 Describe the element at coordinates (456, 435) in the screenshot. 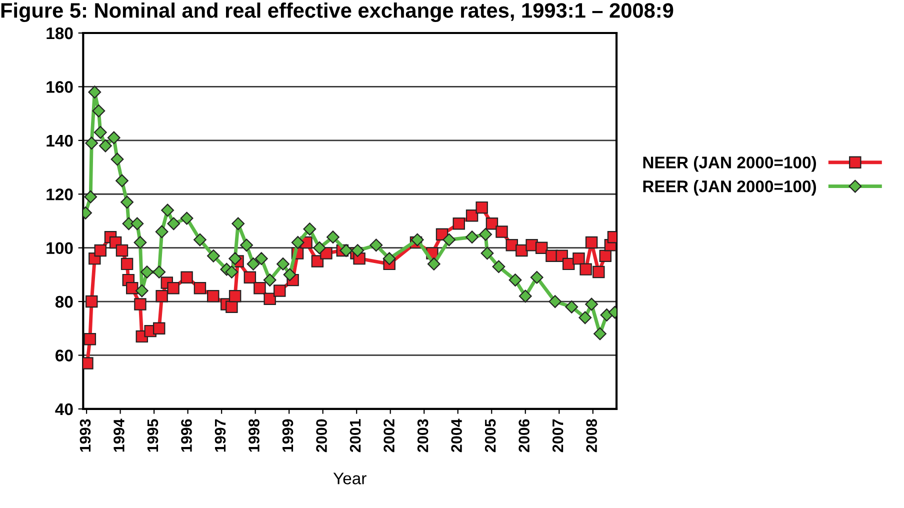

I see `x-tick-label: 2004` at that location.